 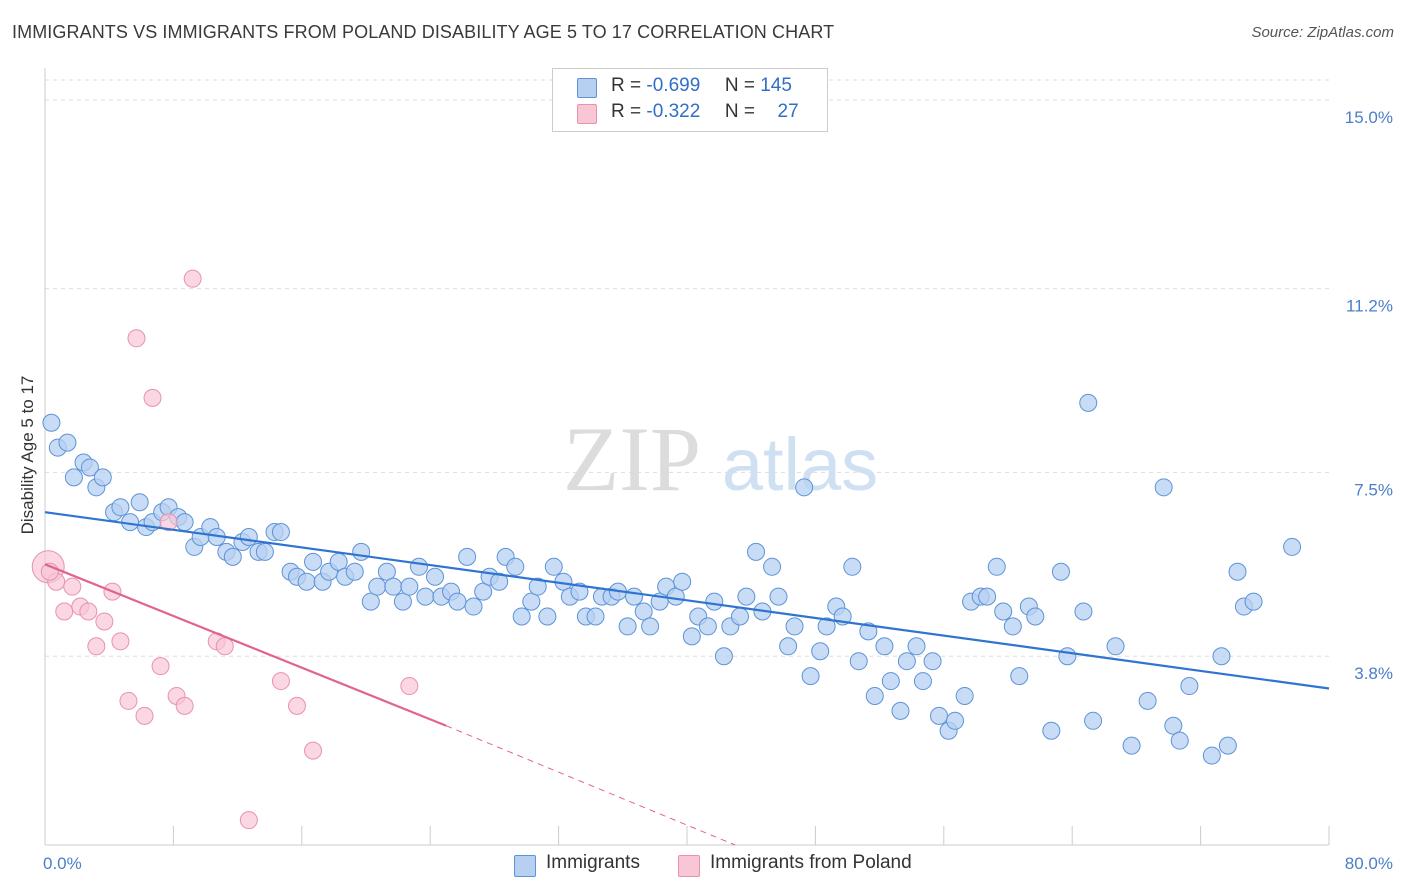 I want to click on legend-text: R = -0.699 N = 145, so click(x=701, y=86).